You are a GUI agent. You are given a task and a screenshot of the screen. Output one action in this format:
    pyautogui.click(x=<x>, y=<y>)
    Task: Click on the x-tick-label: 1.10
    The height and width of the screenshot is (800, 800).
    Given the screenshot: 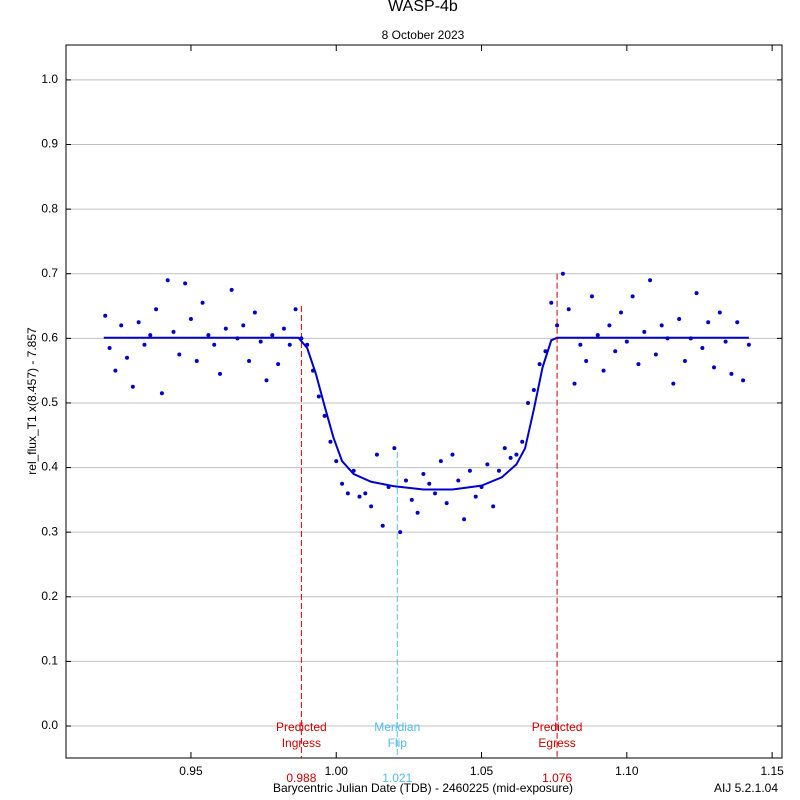 What is the action you would take?
    pyautogui.click(x=627, y=771)
    